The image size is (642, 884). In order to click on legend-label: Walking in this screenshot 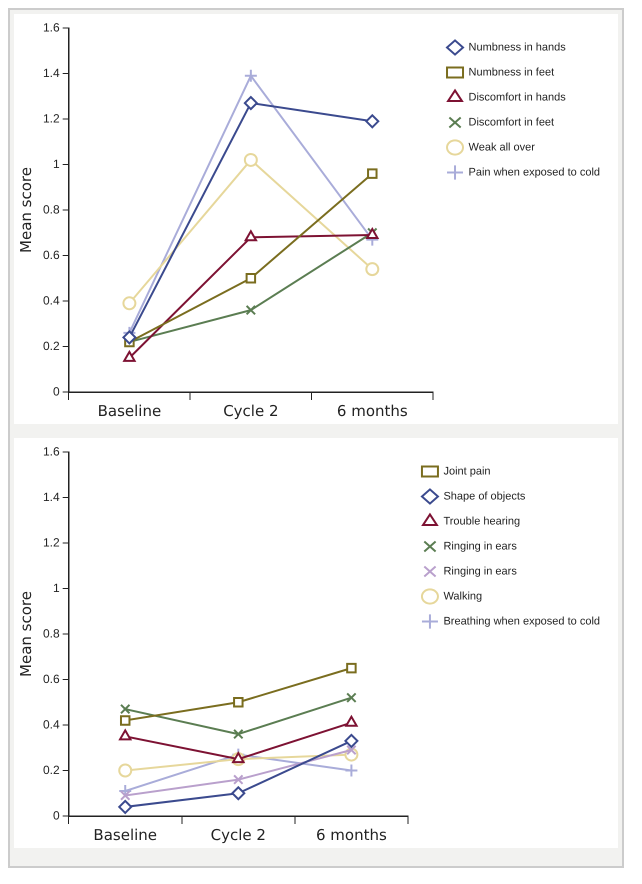, I will do `click(462, 596)`.